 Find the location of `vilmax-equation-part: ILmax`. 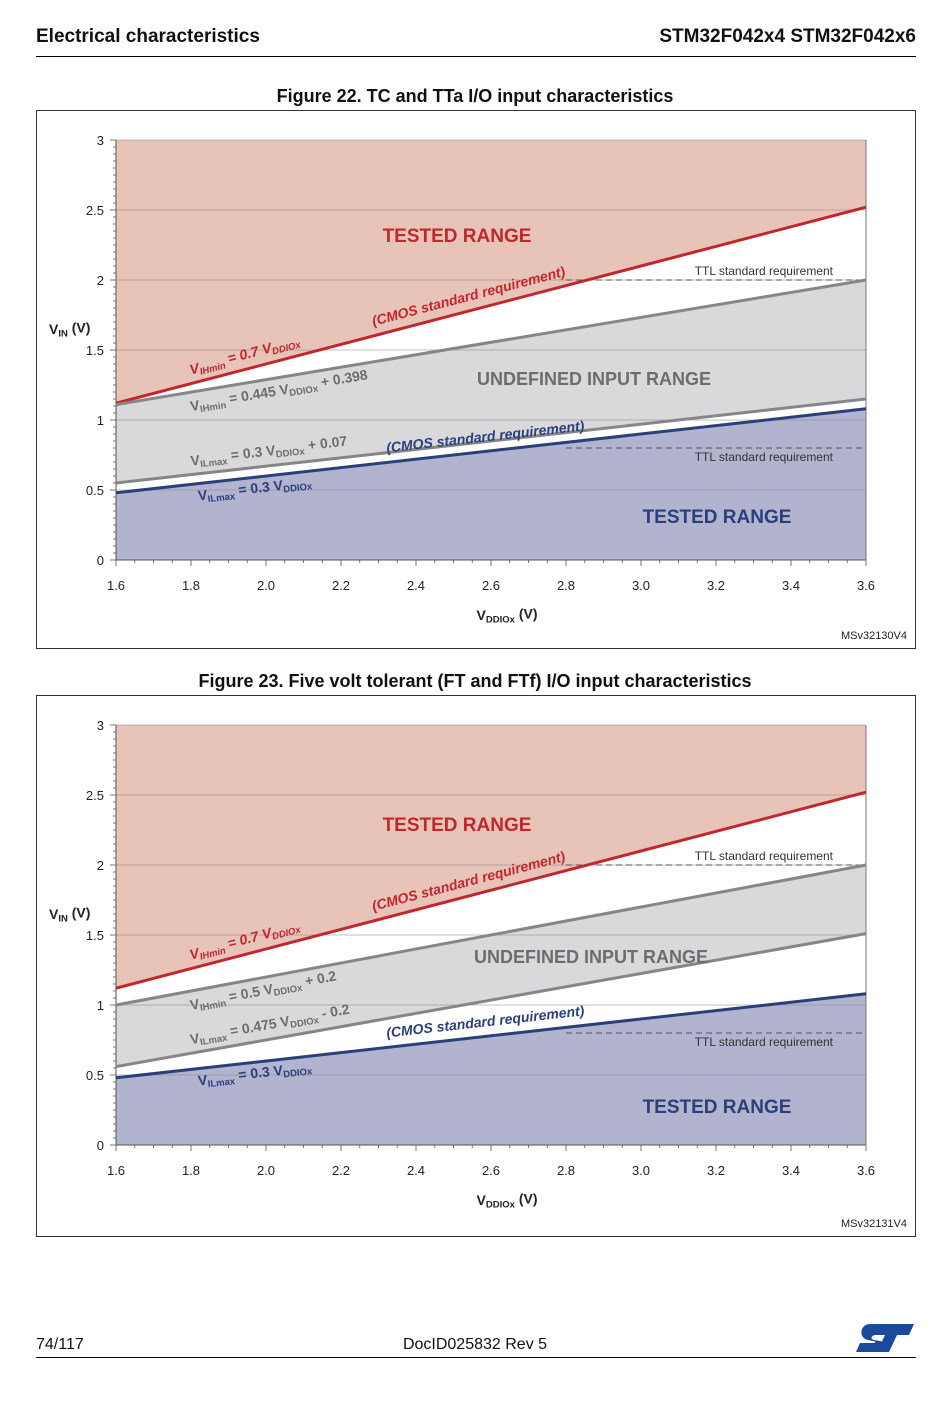

vilmax-equation-part: ILmax is located at coordinates (214, 1040).